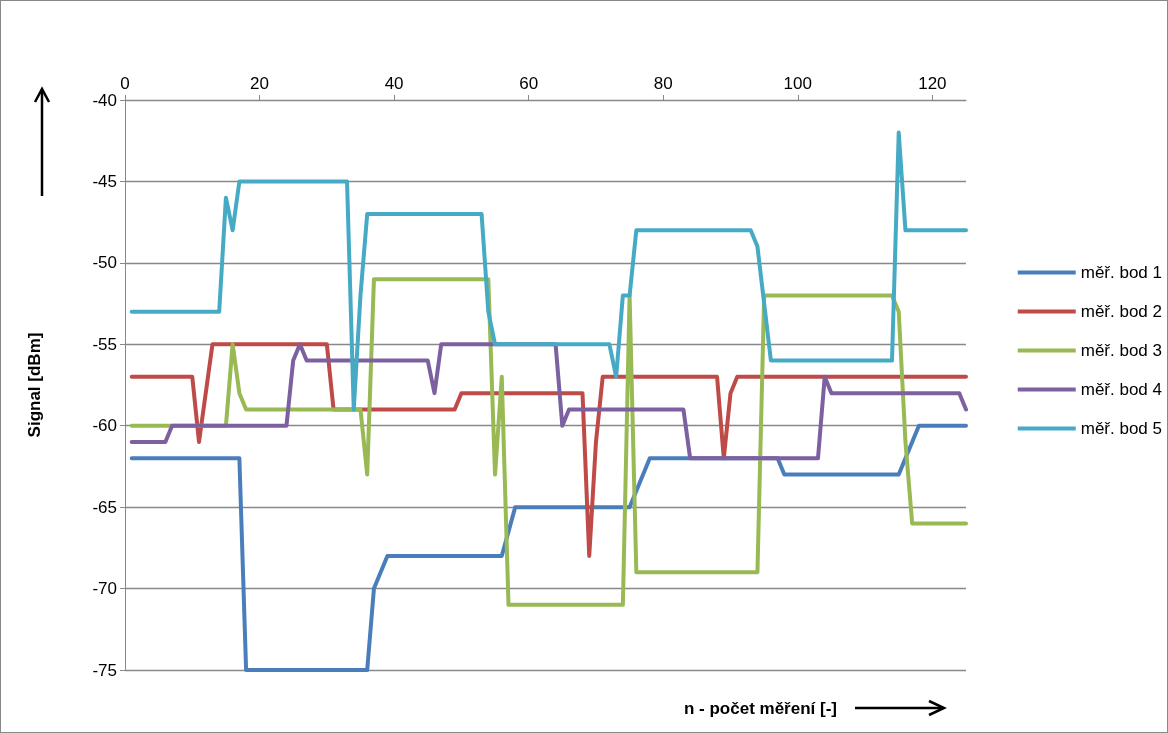  What do you see at coordinates (34, 385) in the screenshot?
I see `y-axis-title: Signal [dBm]` at bounding box center [34, 385].